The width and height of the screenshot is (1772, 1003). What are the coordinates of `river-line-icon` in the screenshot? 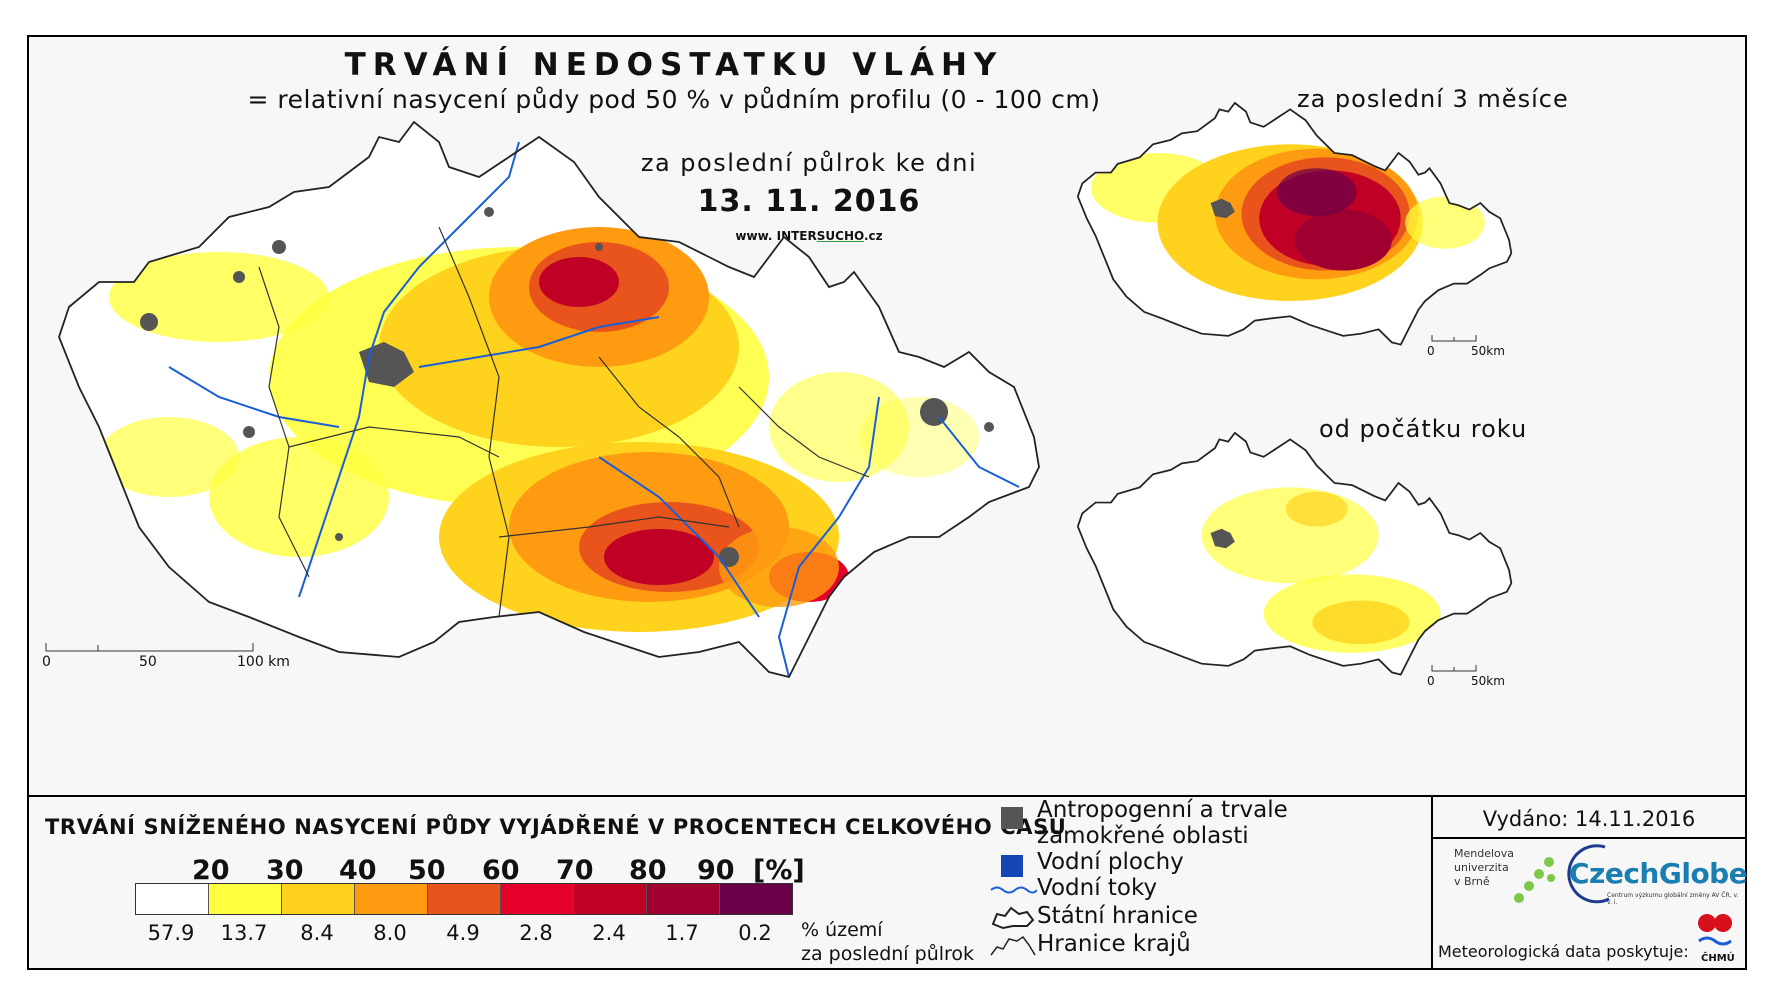 It's located at (1013, 890).